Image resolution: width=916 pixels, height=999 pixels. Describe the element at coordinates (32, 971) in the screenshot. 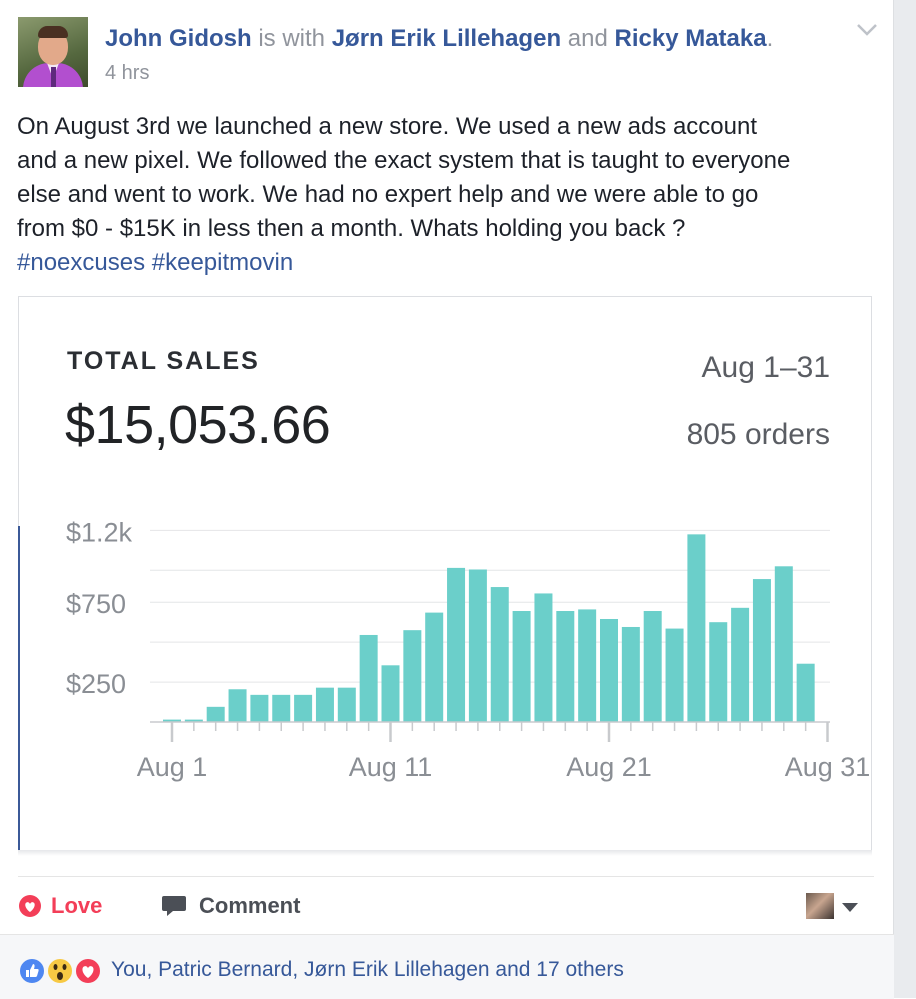

I see `like-reaction-icon` at that location.